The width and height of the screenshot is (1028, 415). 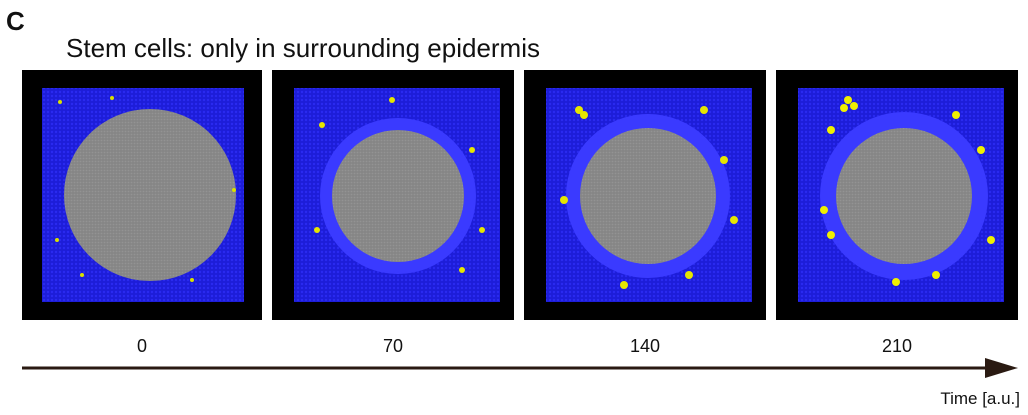 What do you see at coordinates (645, 346) in the screenshot?
I see `time-label: 140` at bounding box center [645, 346].